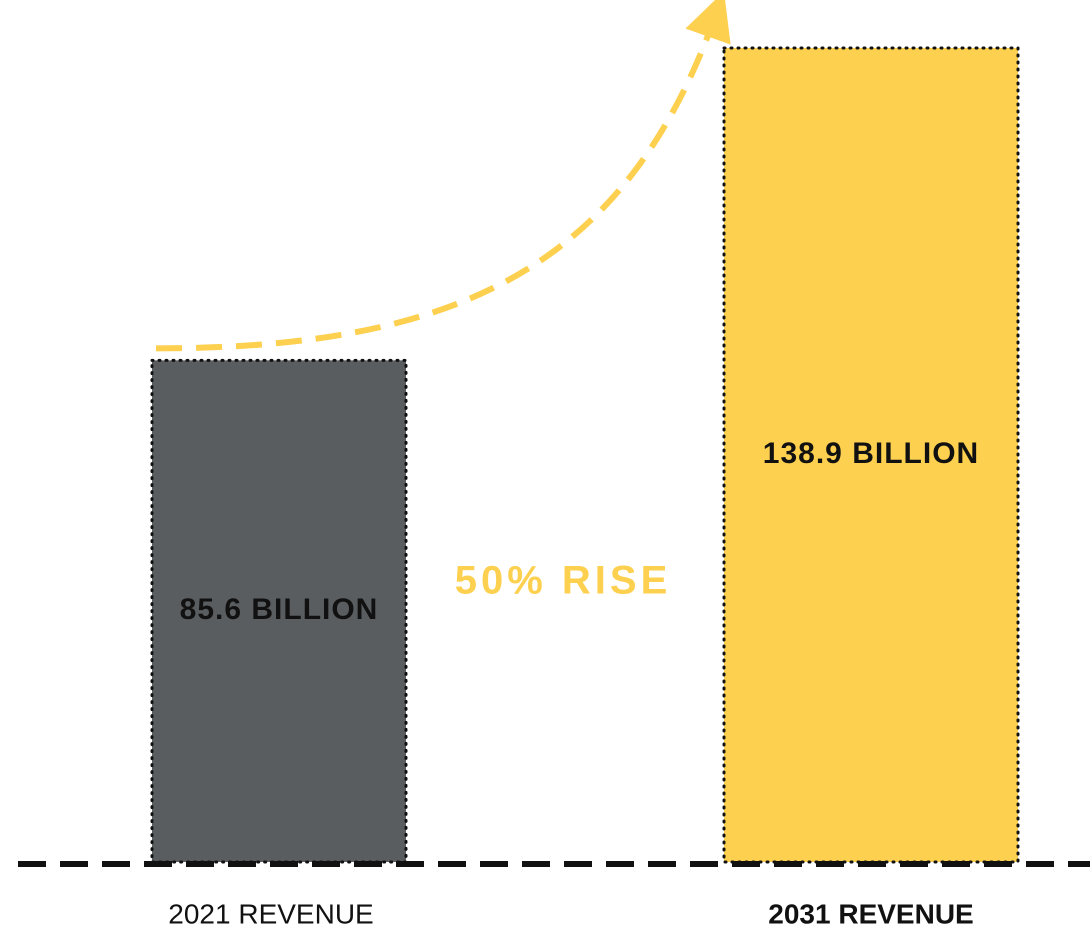 The width and height of the screenshot is (1090, 936). I want to click on annotation: 50% RISE, so click(563, 581).